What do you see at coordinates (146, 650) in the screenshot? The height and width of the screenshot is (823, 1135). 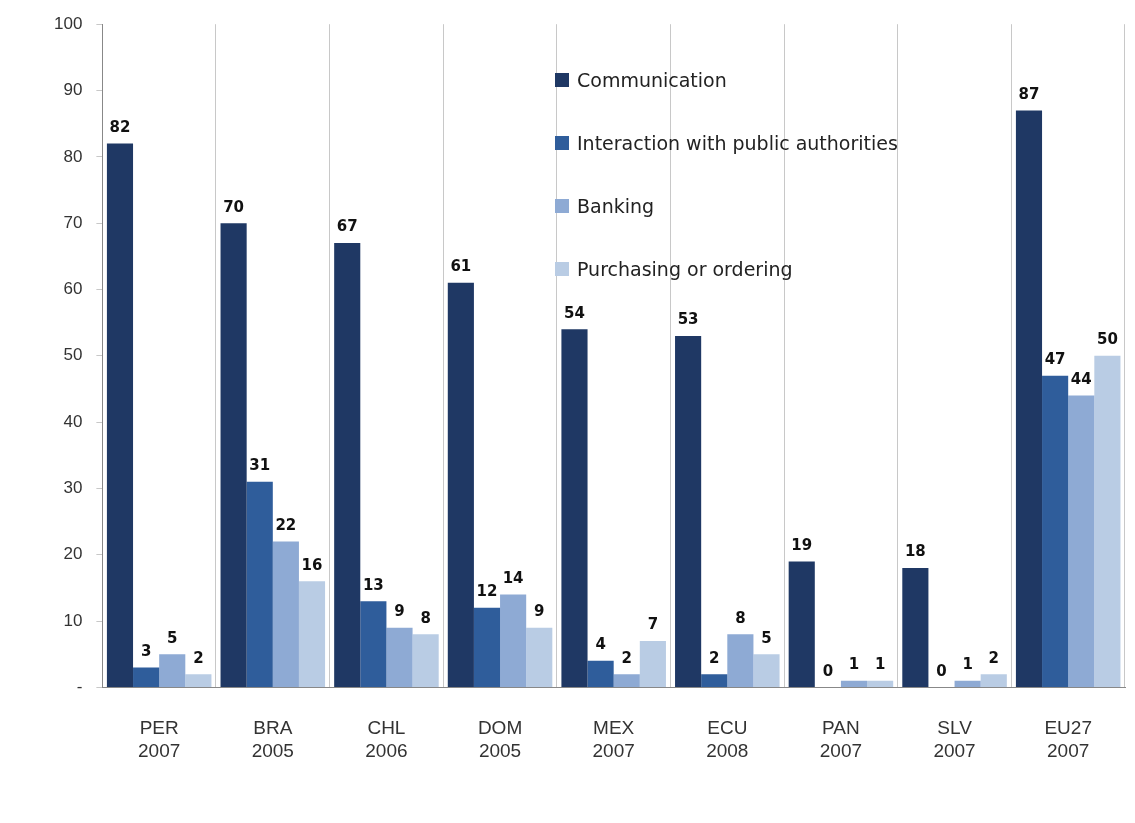 I see `data-label: 3` at bounding box center [146, 650].